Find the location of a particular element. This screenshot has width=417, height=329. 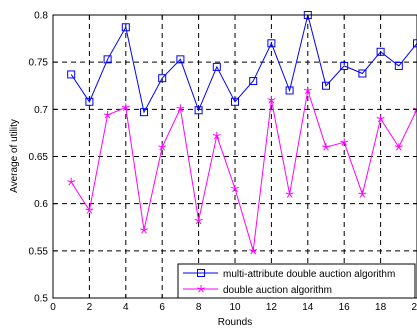

y-axis-label: Average of utility is located at coordinates (14, 156).